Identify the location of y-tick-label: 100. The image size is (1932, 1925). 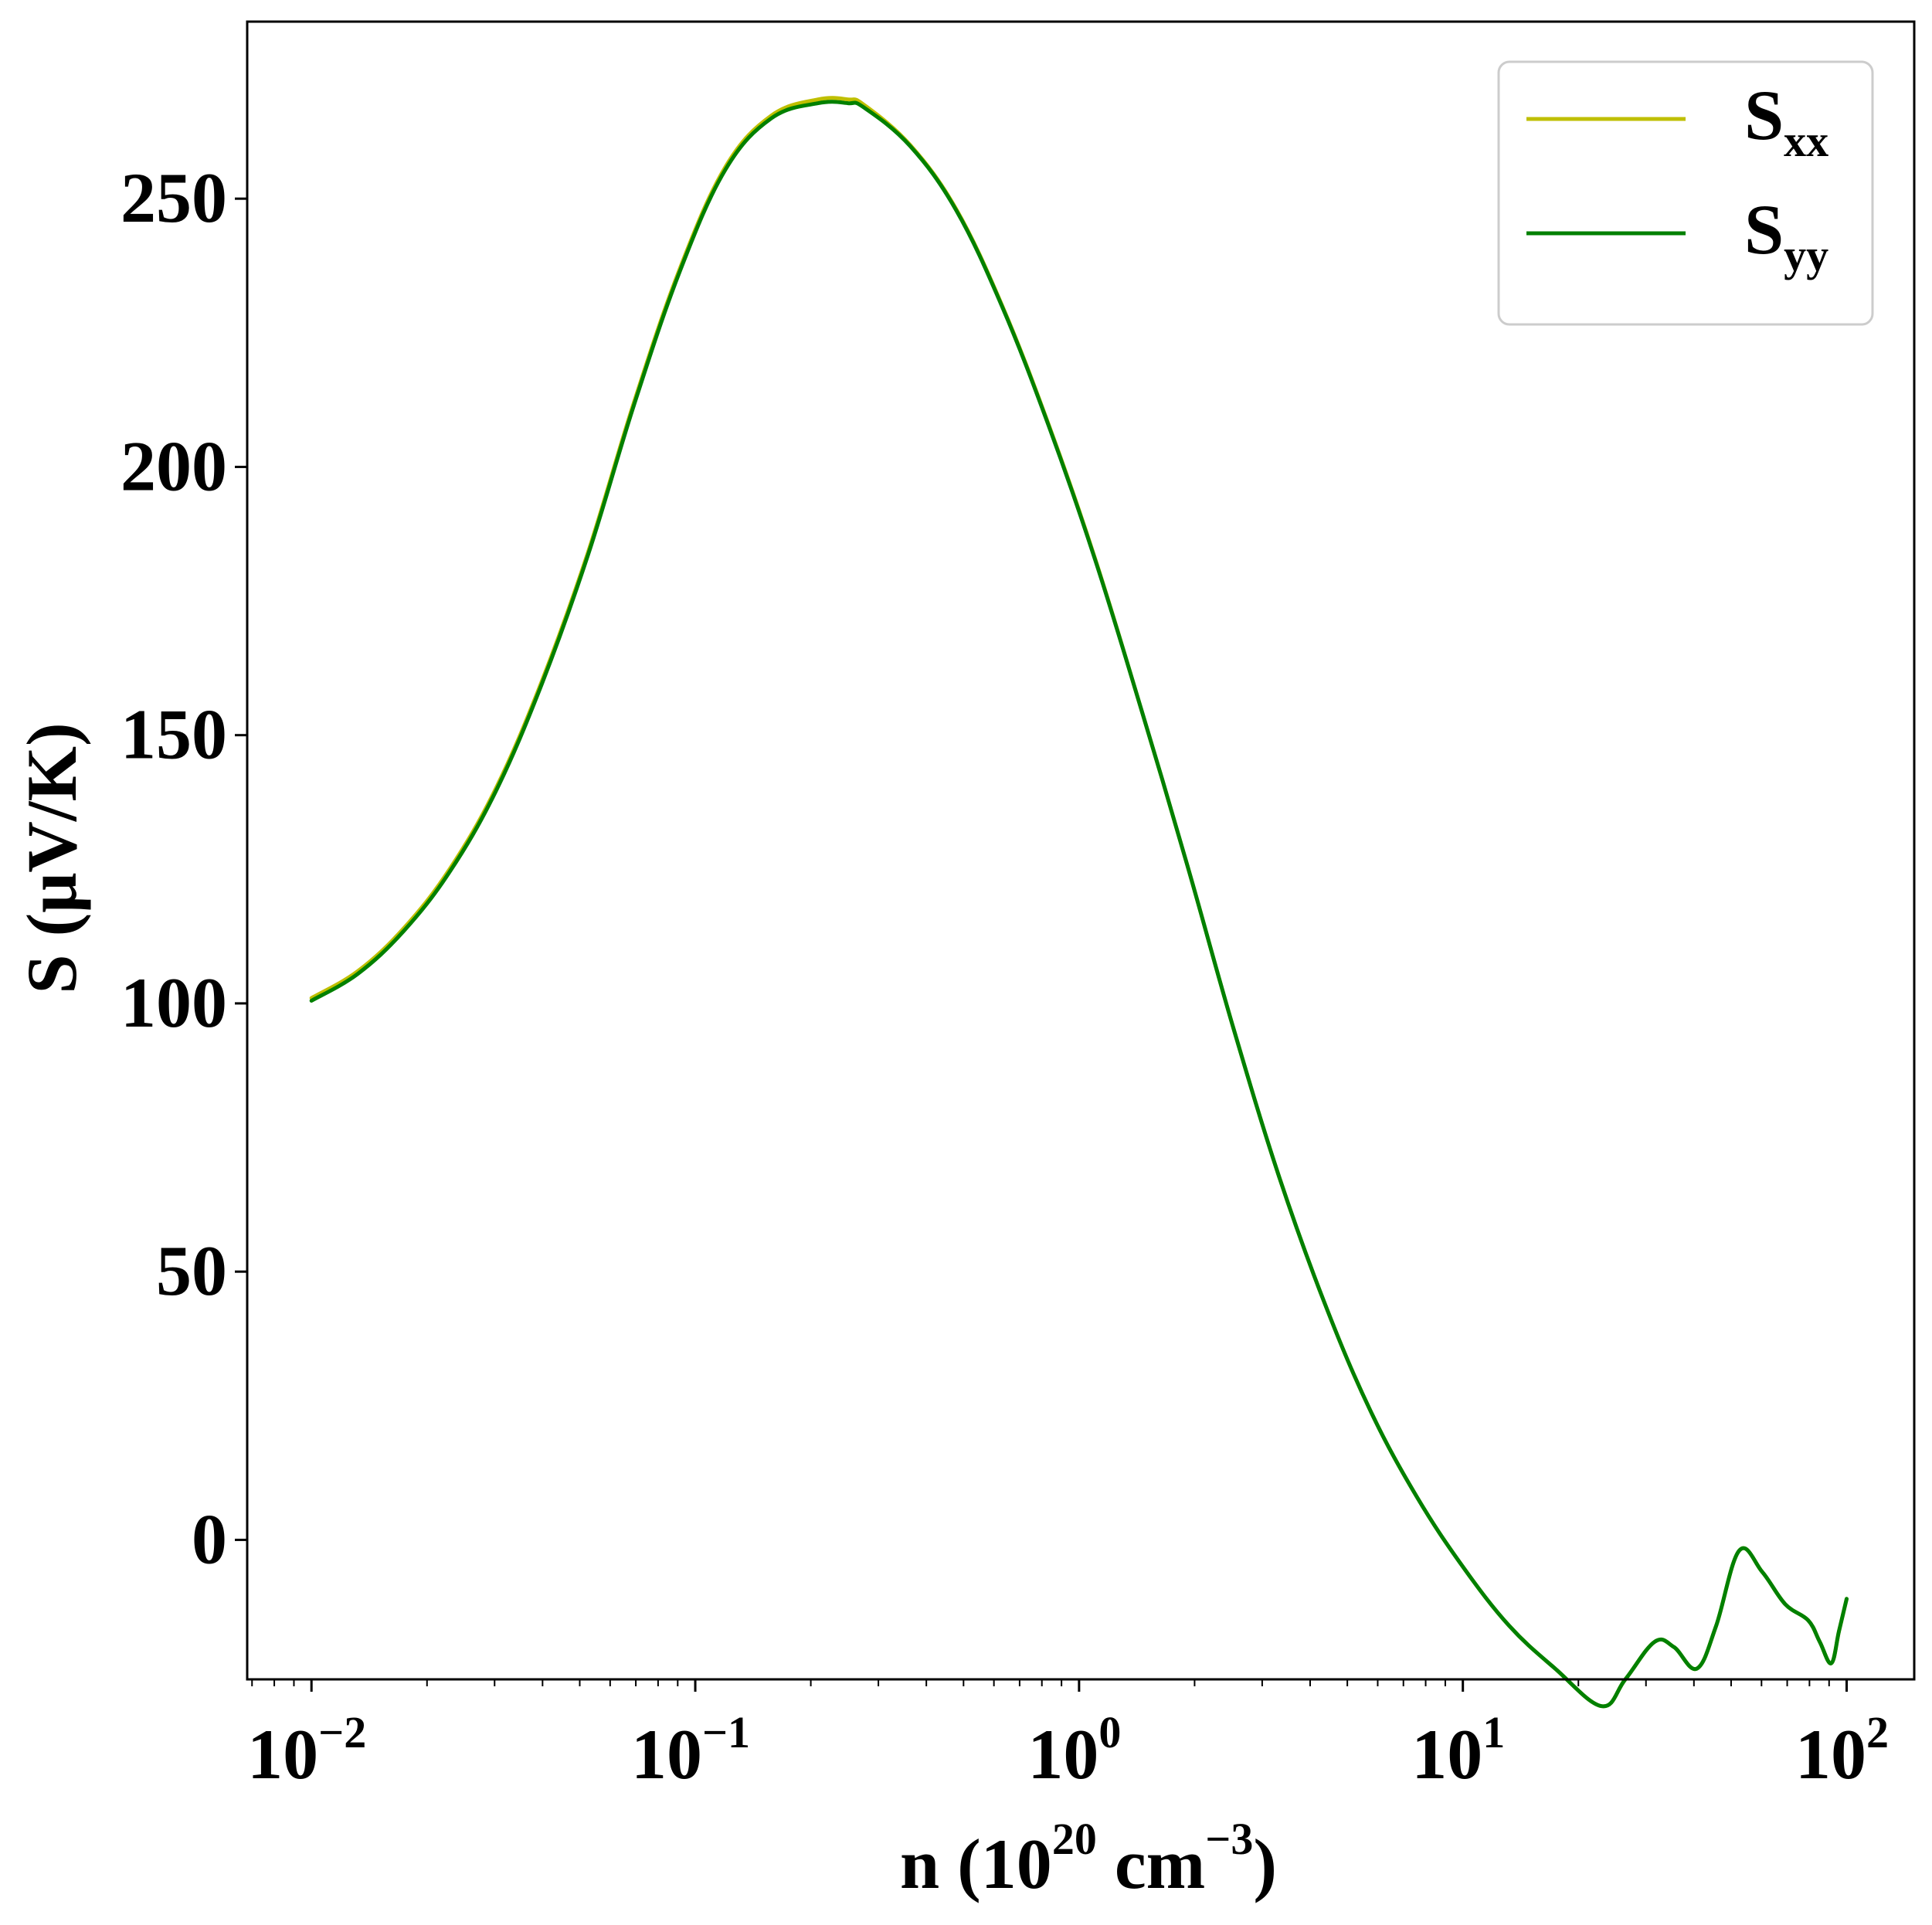
(174, 1002).